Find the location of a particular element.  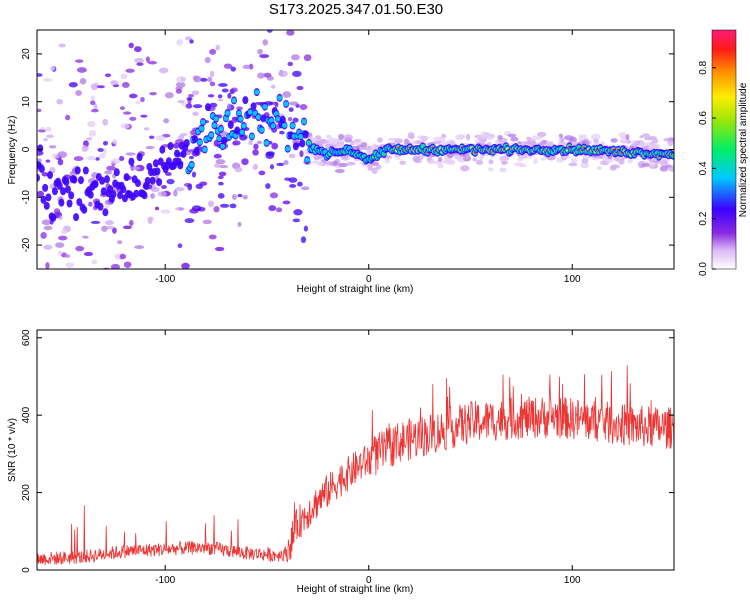

snr-xlabel: Height of straight line (km) is located at coordinates (355, 589).